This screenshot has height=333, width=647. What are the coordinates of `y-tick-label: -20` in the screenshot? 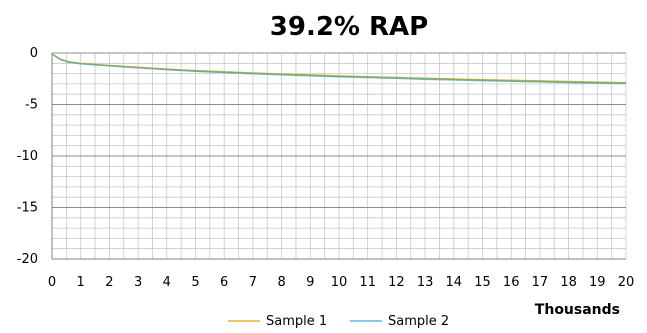 It's located at (27, 259).